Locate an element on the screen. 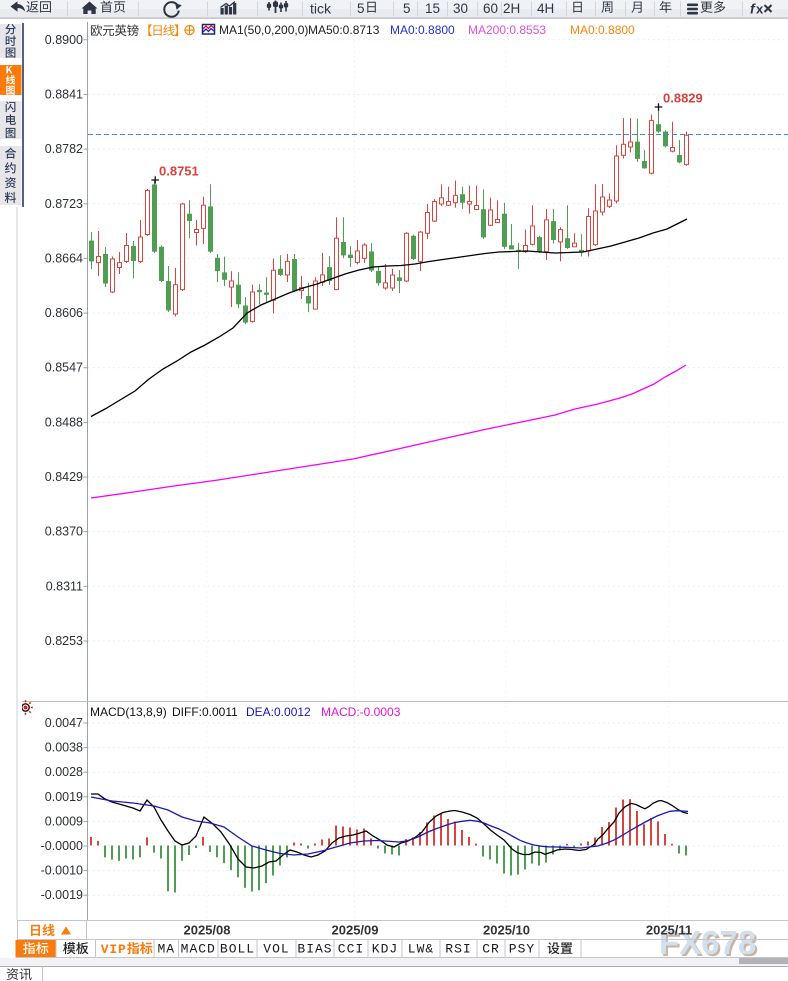 This screenshot has width=788, height=981. svg-text: MA1(50,0,200,0) is located at coordinates (263, 30).